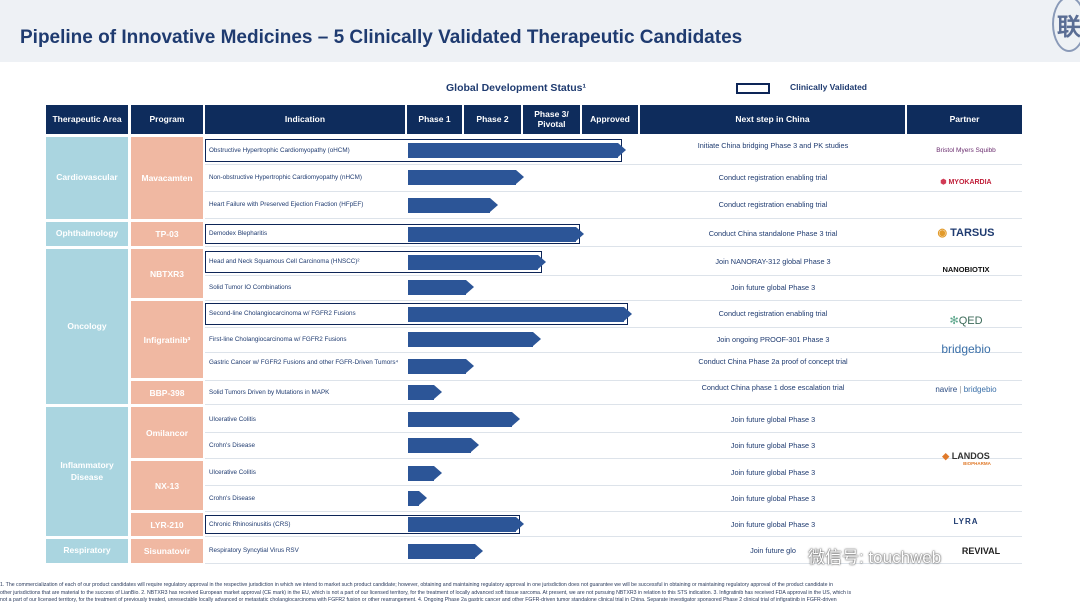  What do you see at coordinates (167, 432) in the screenshot?
I see `program-omilancor: Omilancor` at bounding box center [167, 432].